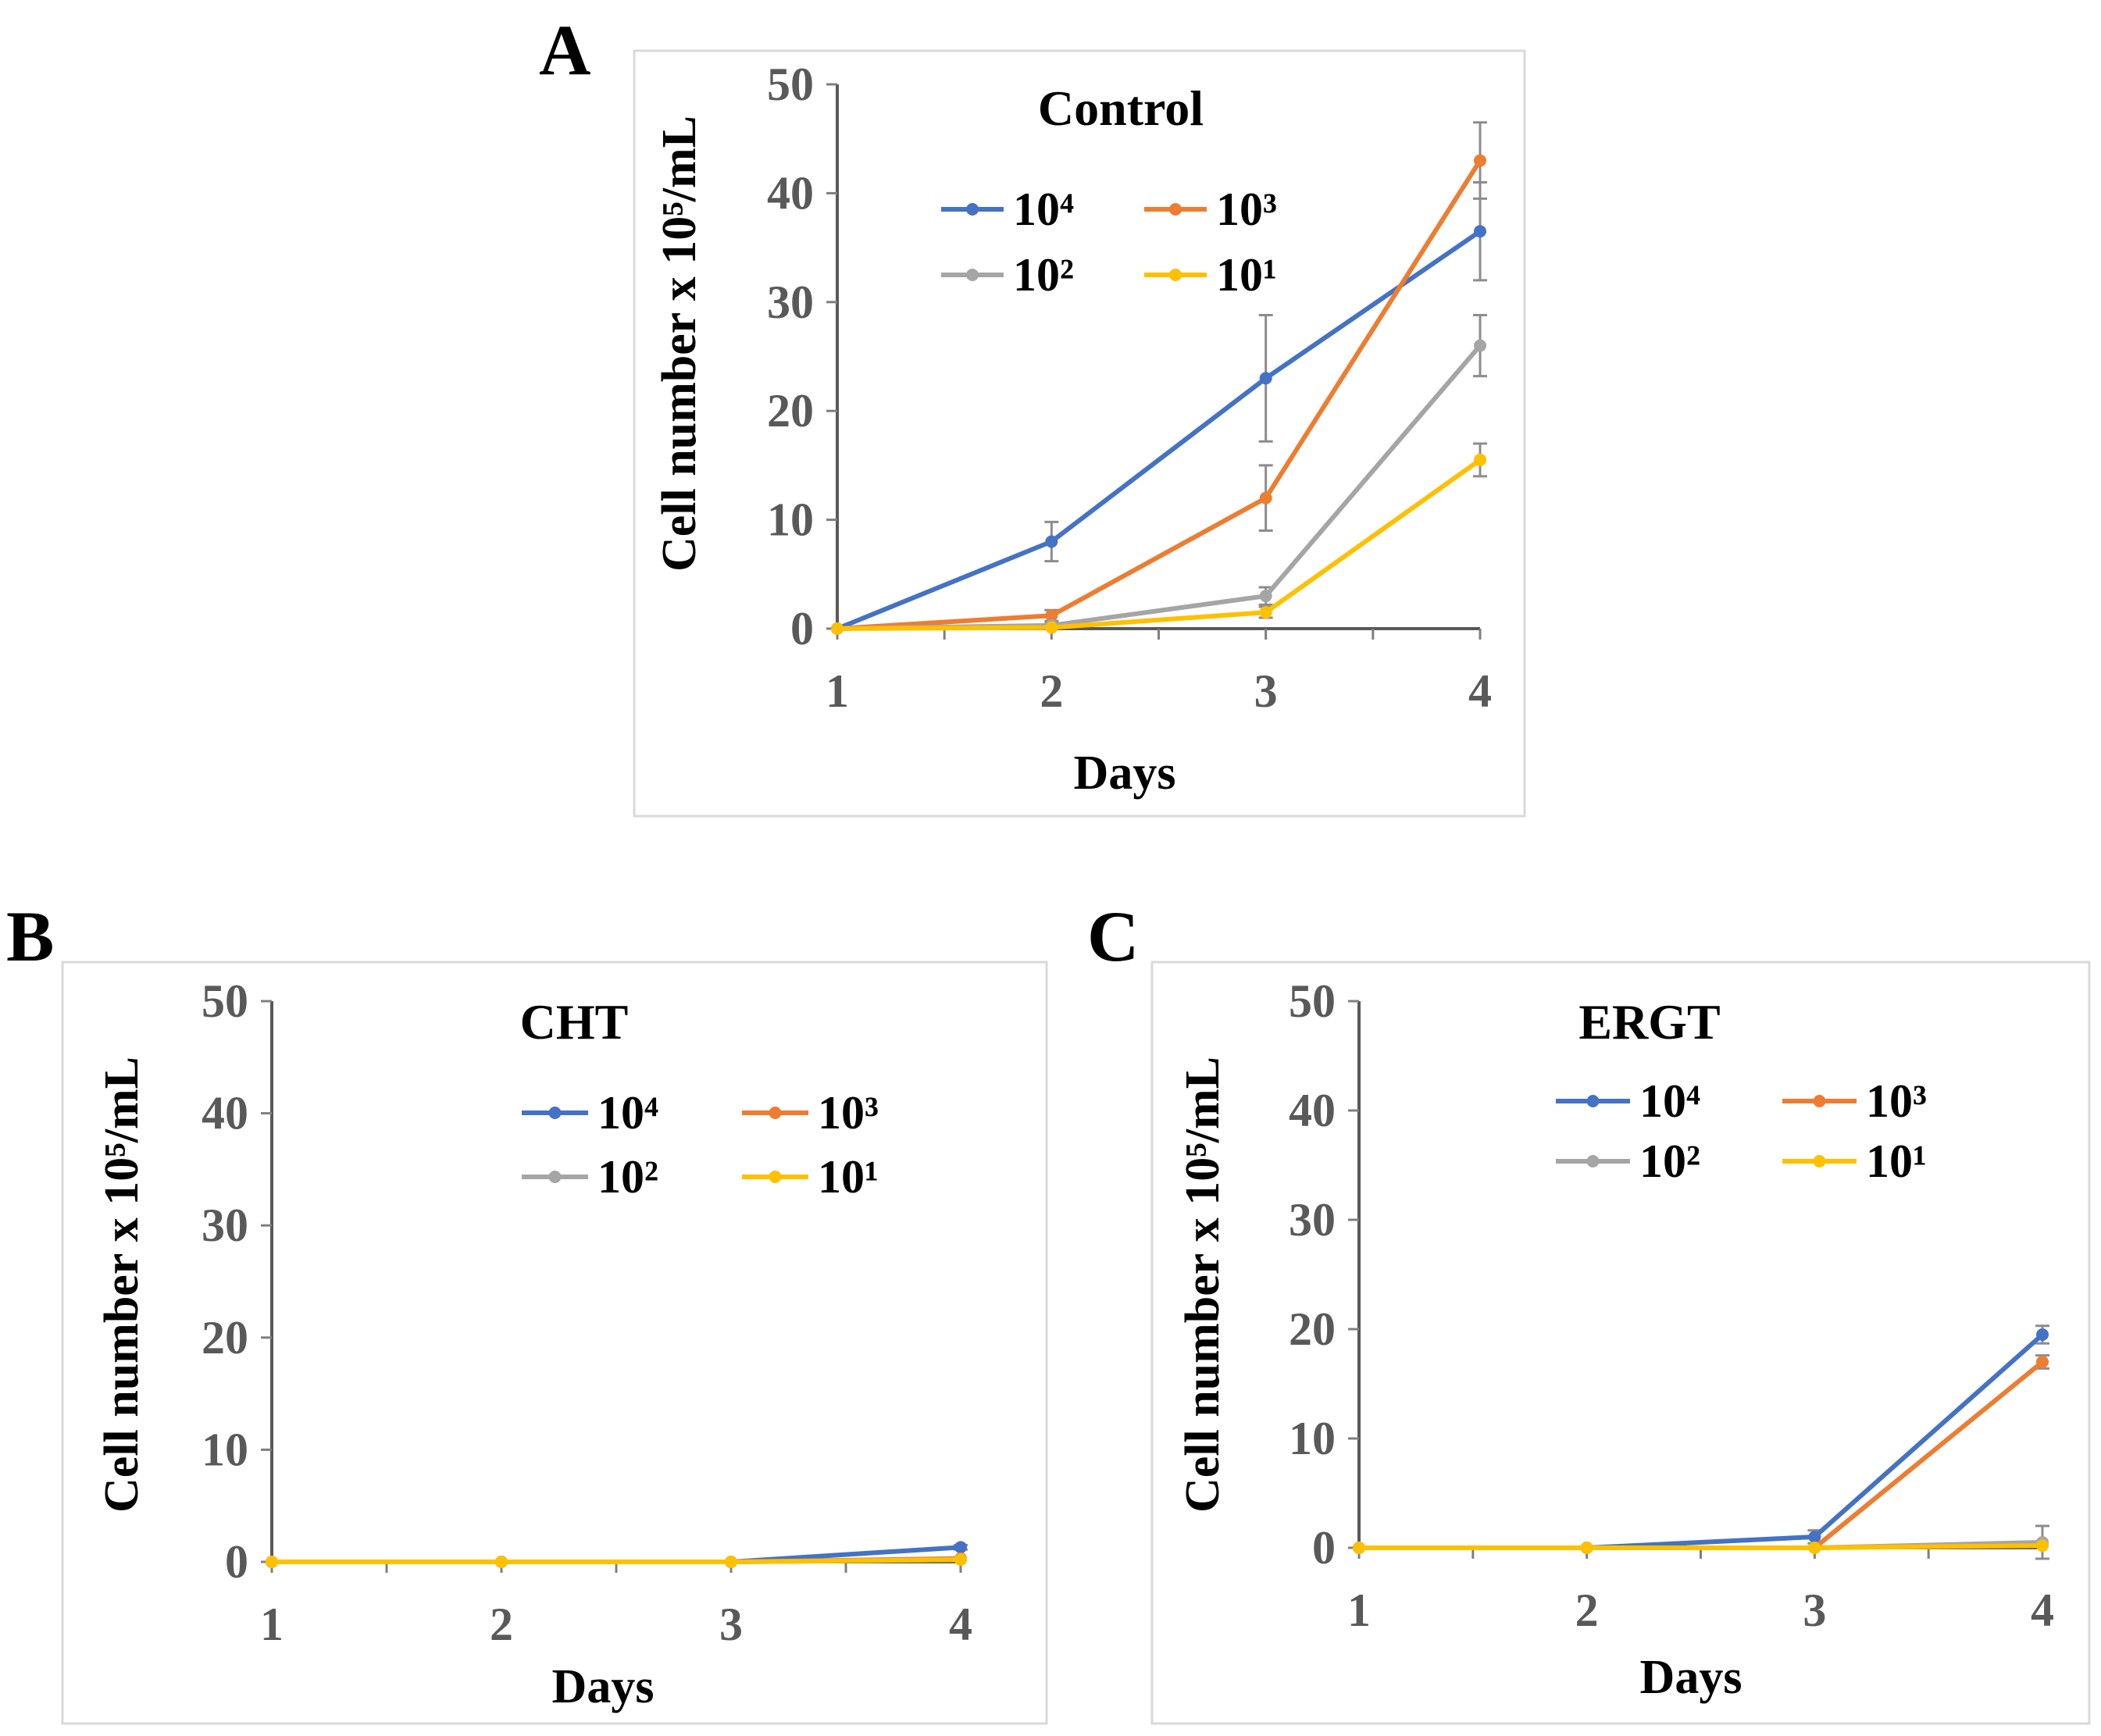 The height and width of the screenshot is (1736, 2101). What do you see at coordinates (1113, 936) in the screenshot?
I see `panel-c-letter: C` at bounding box center [1113, 936].